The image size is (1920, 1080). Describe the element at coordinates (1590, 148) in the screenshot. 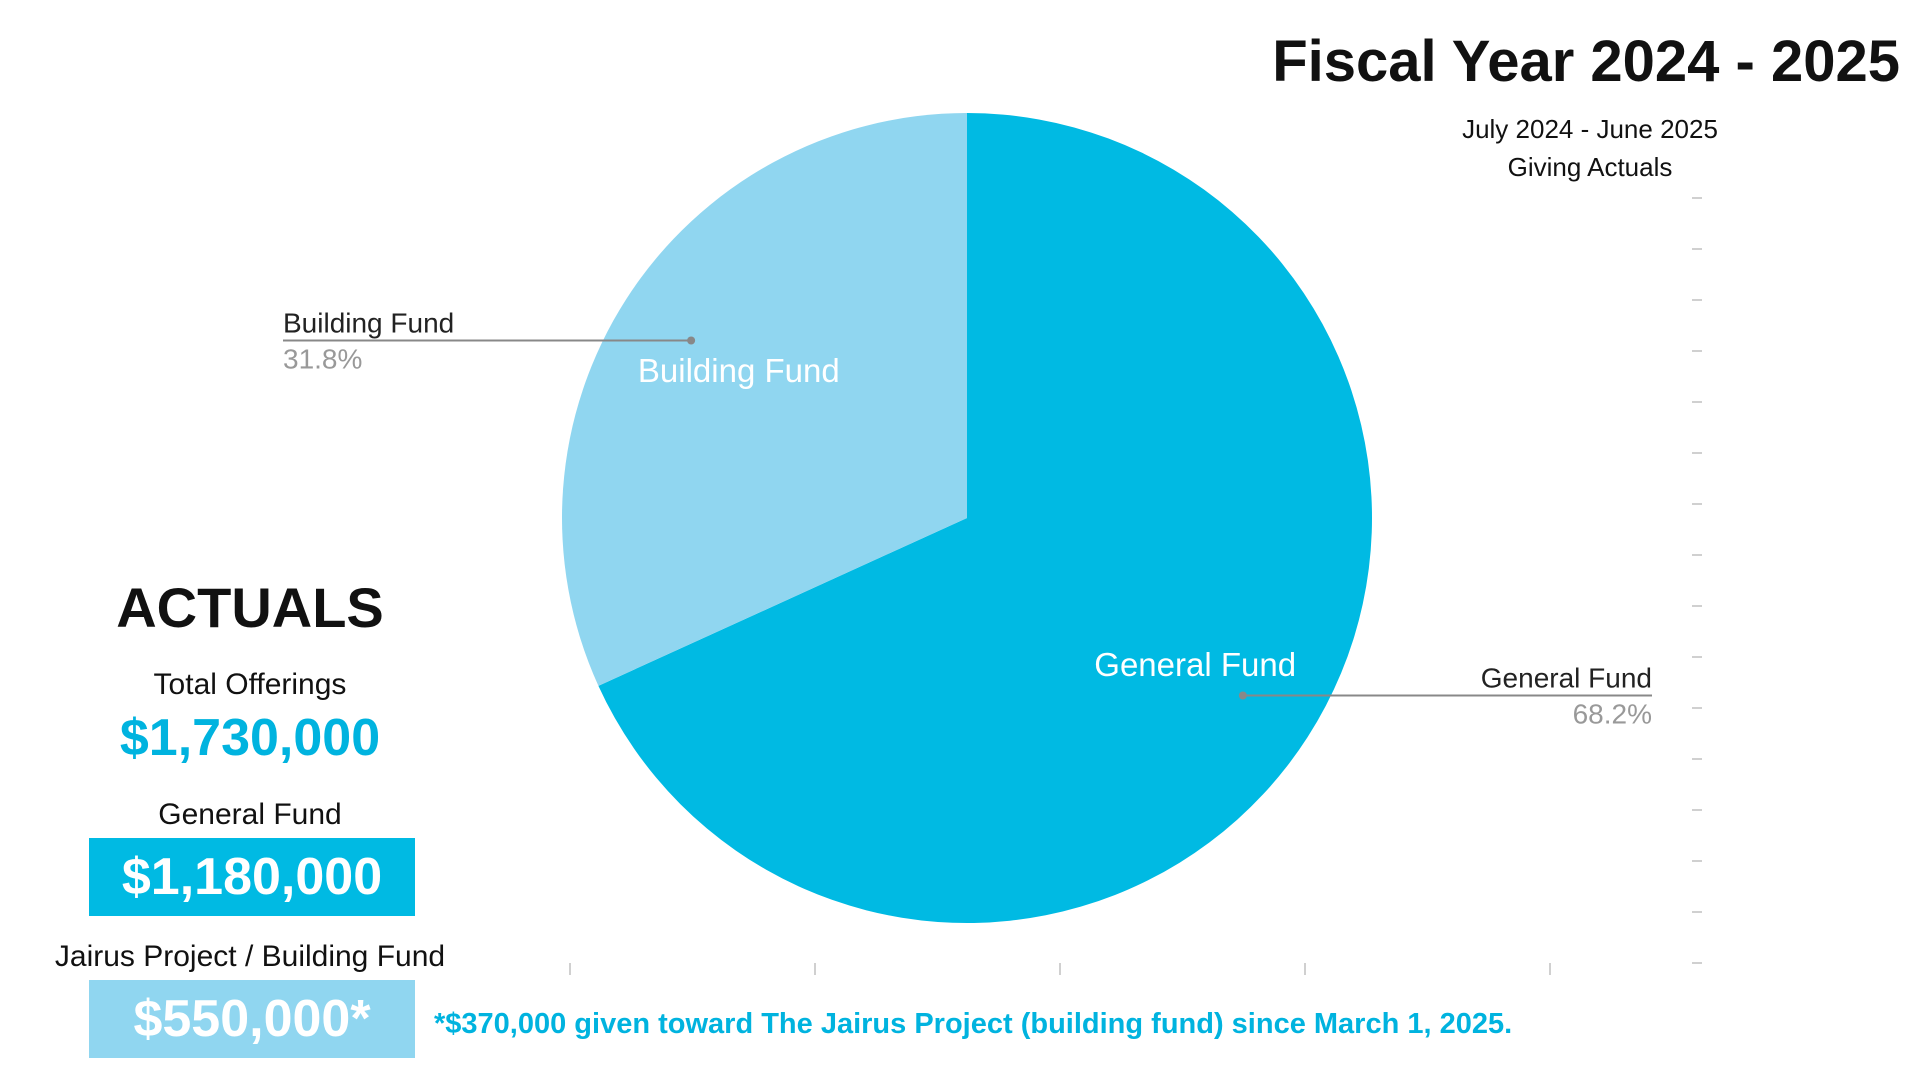

I see `chart-subtitle: July 2024 - June 2025 Giving Actuals` at that location.